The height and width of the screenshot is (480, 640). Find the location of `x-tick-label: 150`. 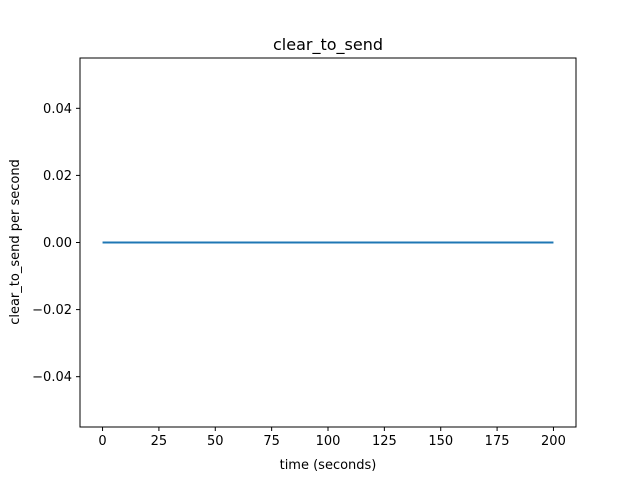

x-tick-label: 150 is located at coordinates (440, 441).